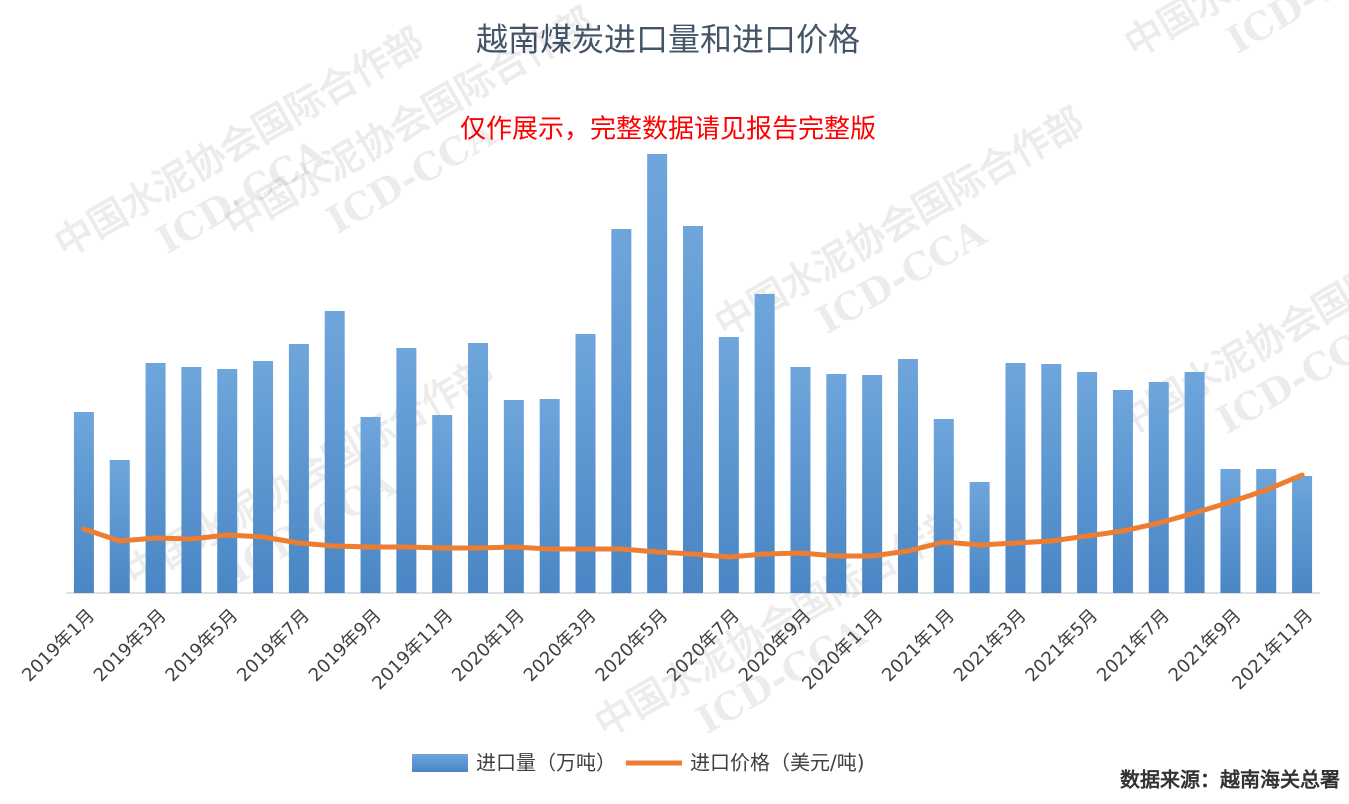 The width and height of the screenshot is (1349, 804). I want to click on x-tick-label: 2020年1月, so click(488, 645).